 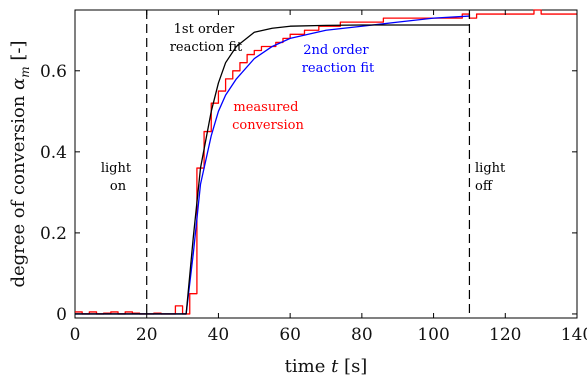 What do you see at coordinates (492, 177) in the screenshot?
I see `light-off-label: light off` at bounding box center [492, 177].